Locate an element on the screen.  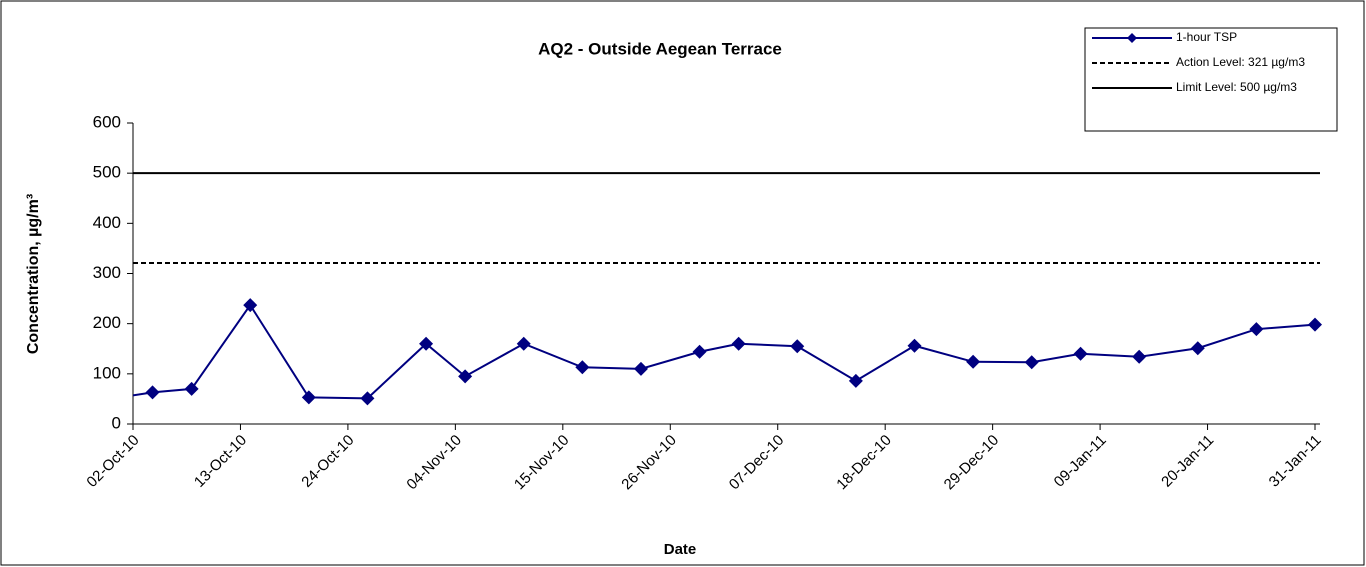
legend-label: 1-hour TSP is located at coordinates (1206, 37).